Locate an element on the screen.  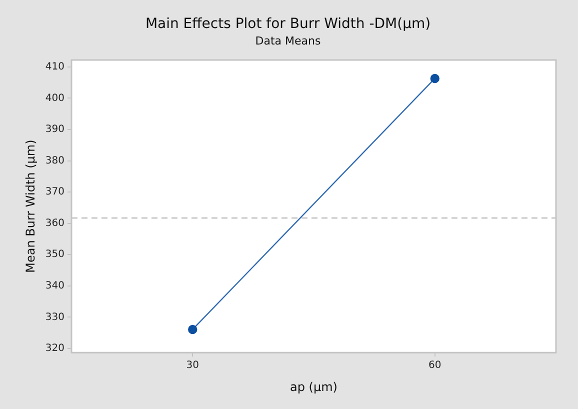
x-tick-label: 60 is located at coordinates (435, 366).